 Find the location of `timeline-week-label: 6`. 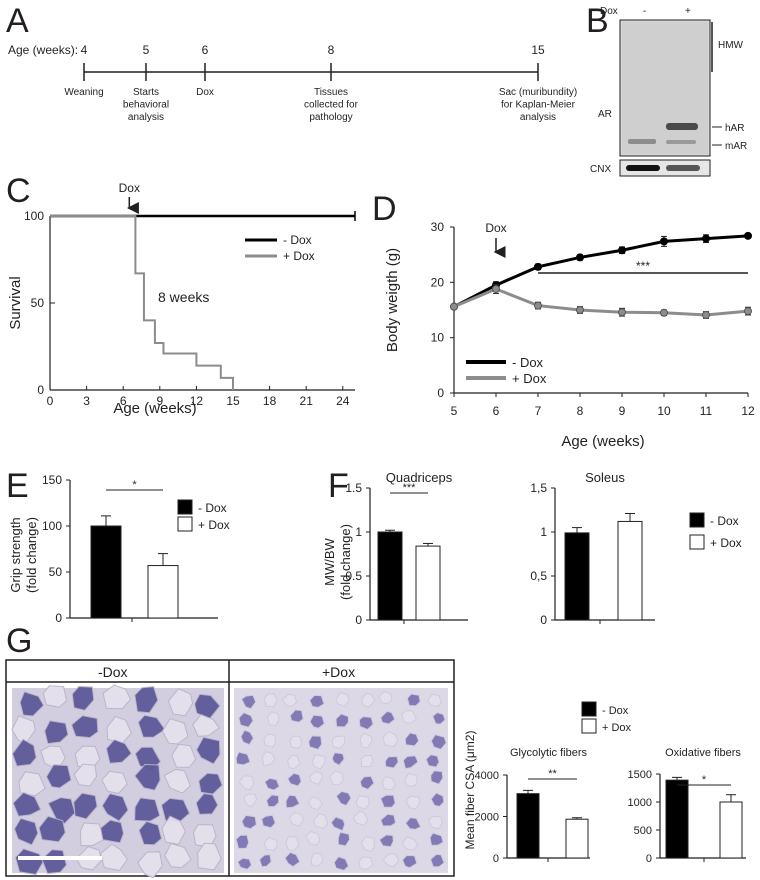

timeline-week-label: 6 is located at coordinates (205, 50).